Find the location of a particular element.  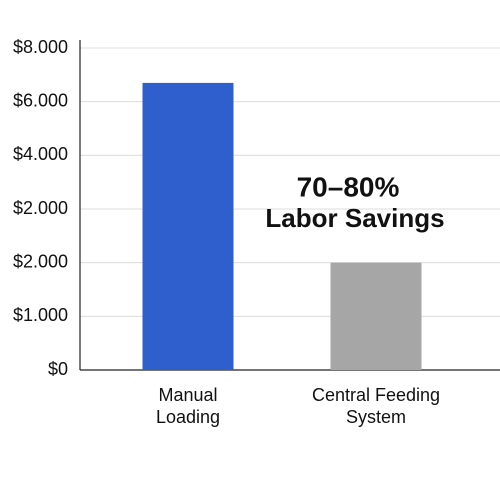

y-tick-label: $6.000 is located at coordinates (40, 100).